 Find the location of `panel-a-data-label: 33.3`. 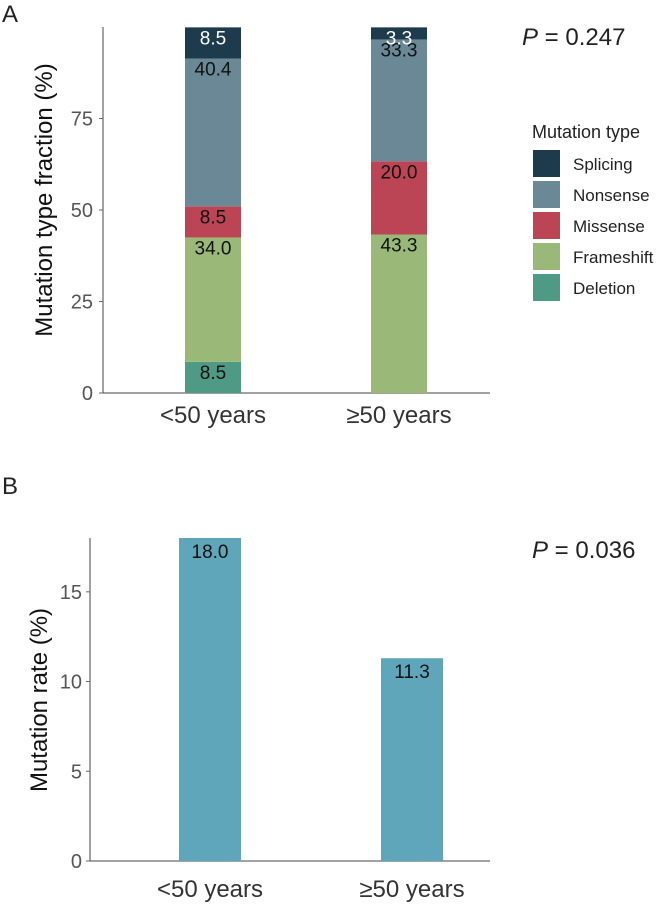

panel-a-data-label: 33.3 is located at coordinates (399, 50).